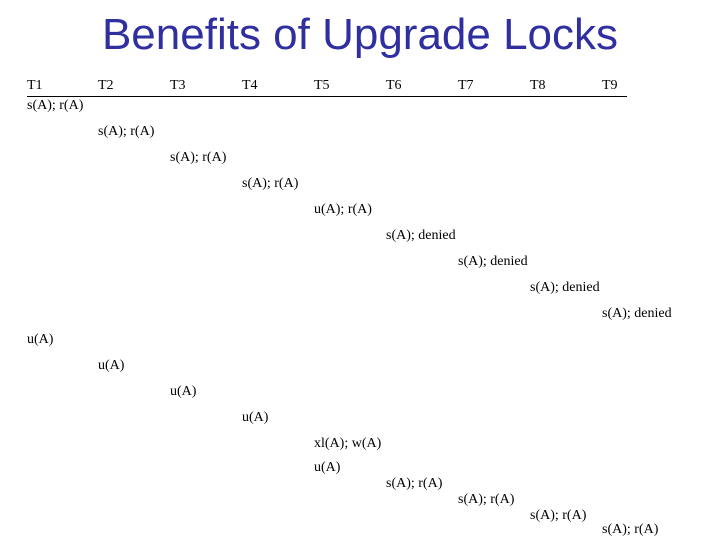 The height and width of the screenshot is (540, 720). Describe the element at coordinates (414, 483) in the screenshot. I see `operation-t6-lock-read: s(A); r(A)` at that location.